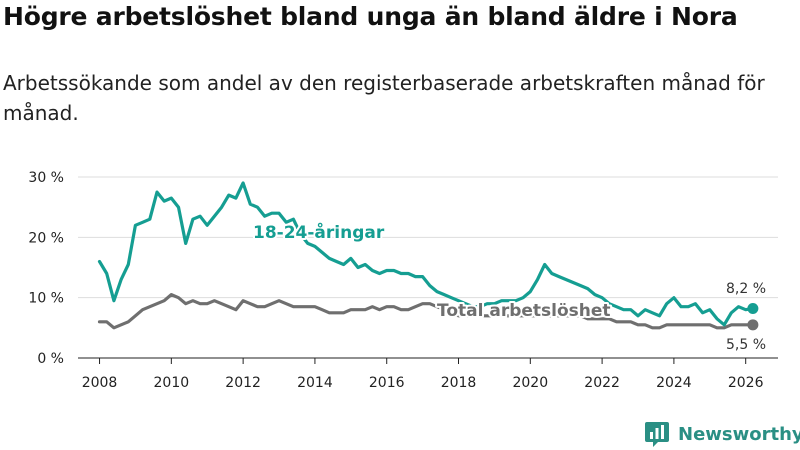 This screenshot has height=450, width=800. What do you see at coordinates (746, 345) in the screenshot?
I see `end-value-total: 5,5 %` at bounding box center [746, 345].